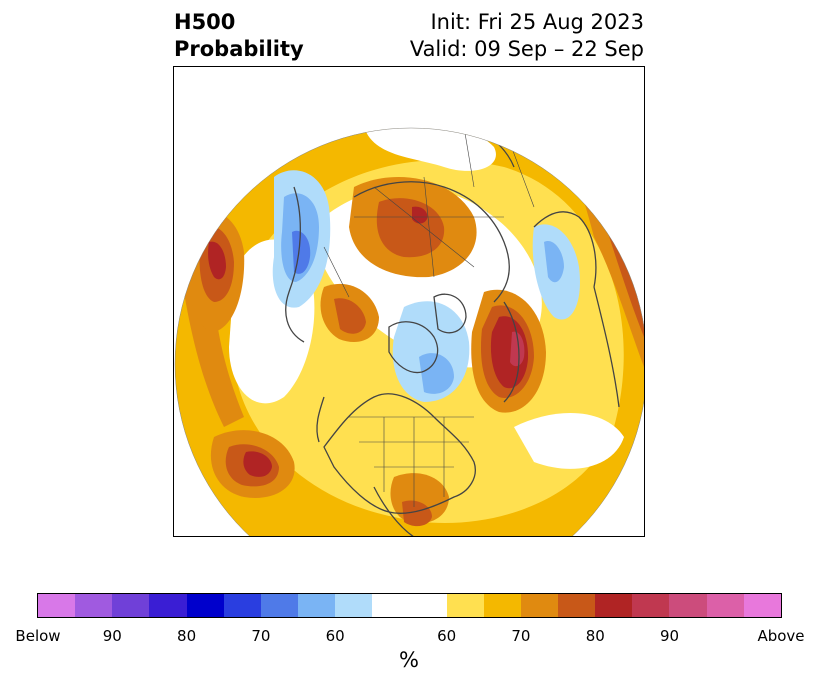  I want to click on title-product: Probability, so click(239, 49).